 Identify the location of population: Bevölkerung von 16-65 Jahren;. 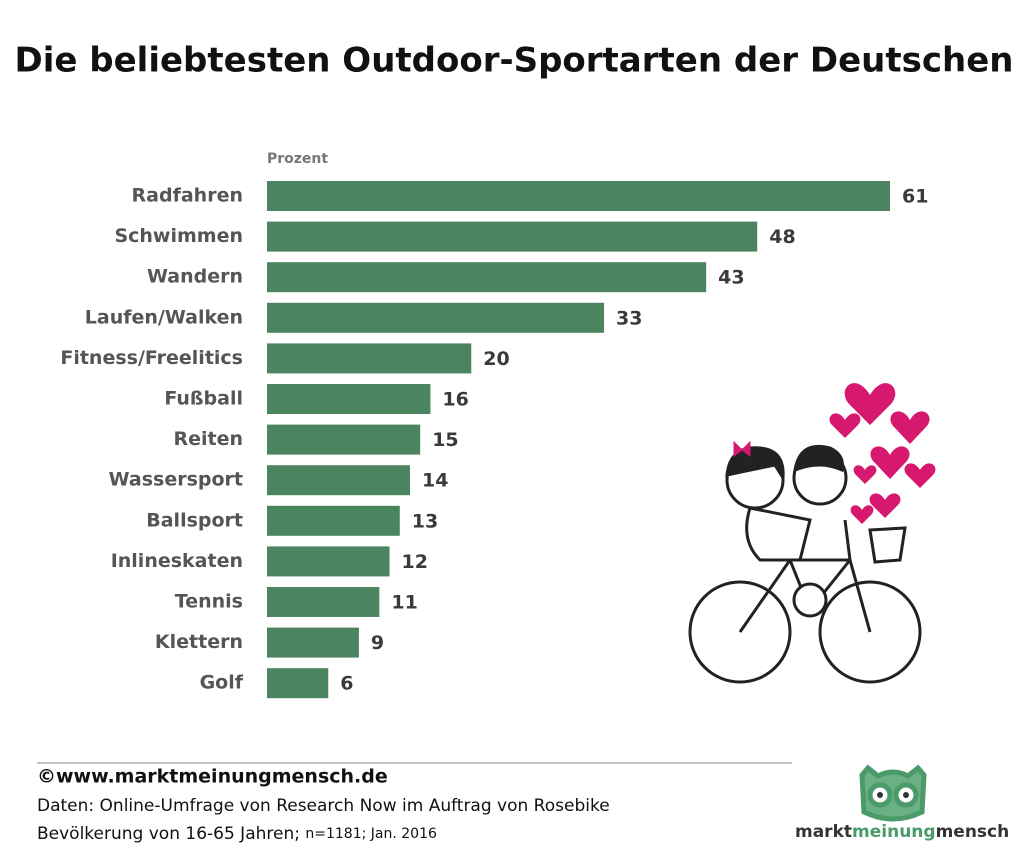
(168, 834).